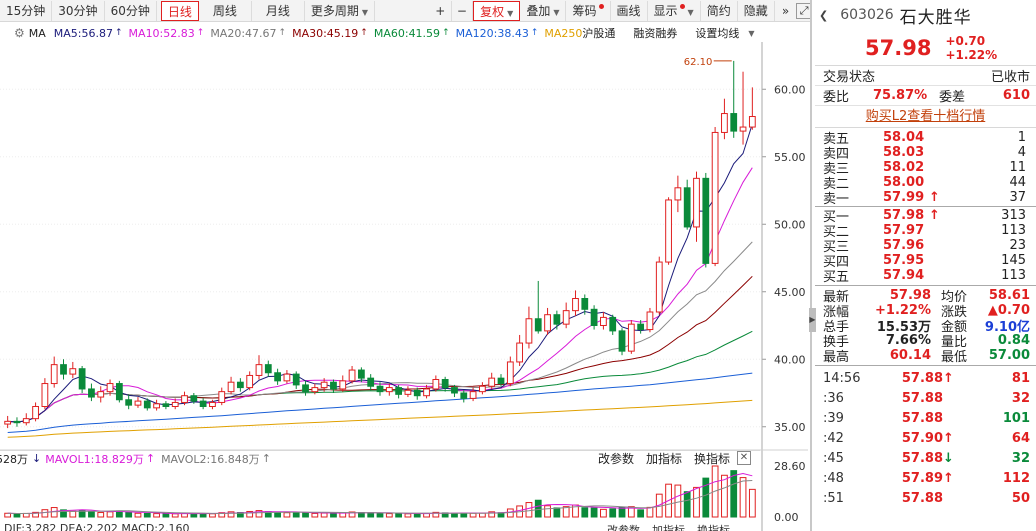 The height and width of the screenshot is (531, 1036). Describe the element at coordinates (925, 117) in the screenshot. I see `buy-l2-link: 购买L2查看十档行情` at that location.